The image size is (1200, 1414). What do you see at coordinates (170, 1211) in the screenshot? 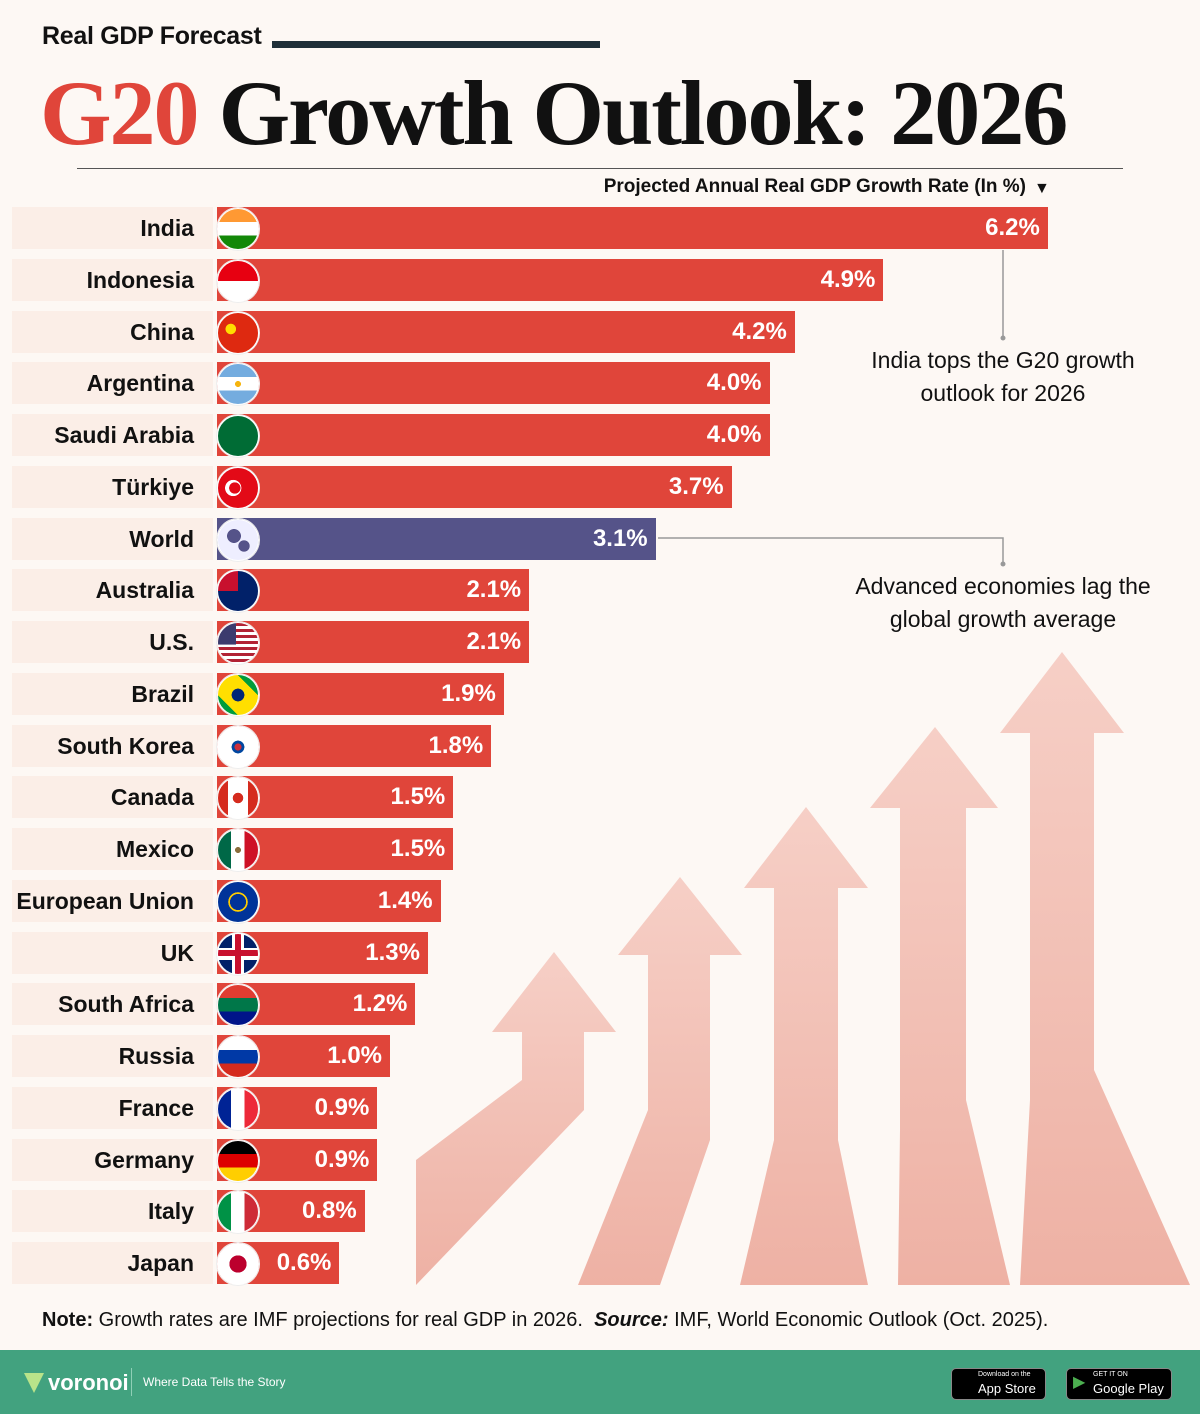
I see `category-label: Italy` at bounding box center [170, 1211].